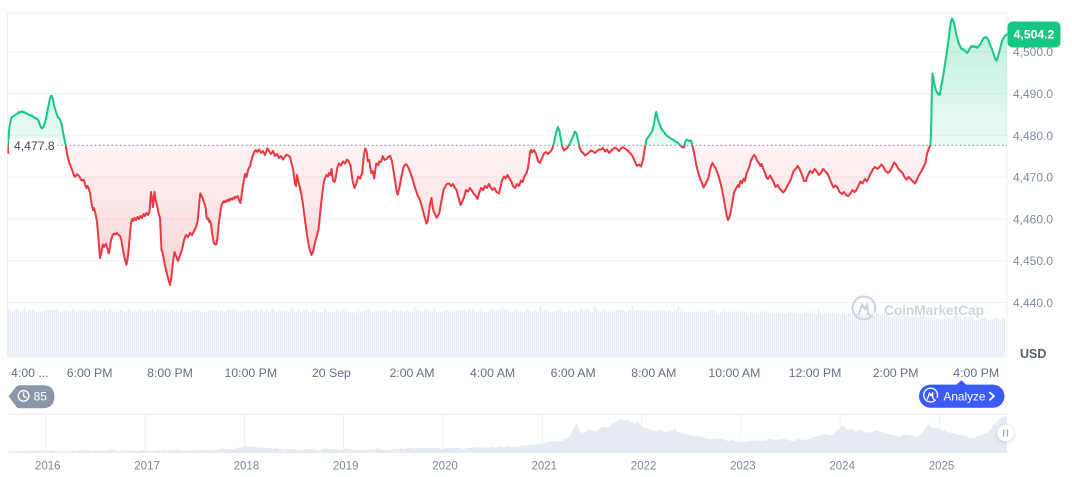 The image size is (1072, 477). I want to click on svg-text: 4,504.2, so click(1034, 35).